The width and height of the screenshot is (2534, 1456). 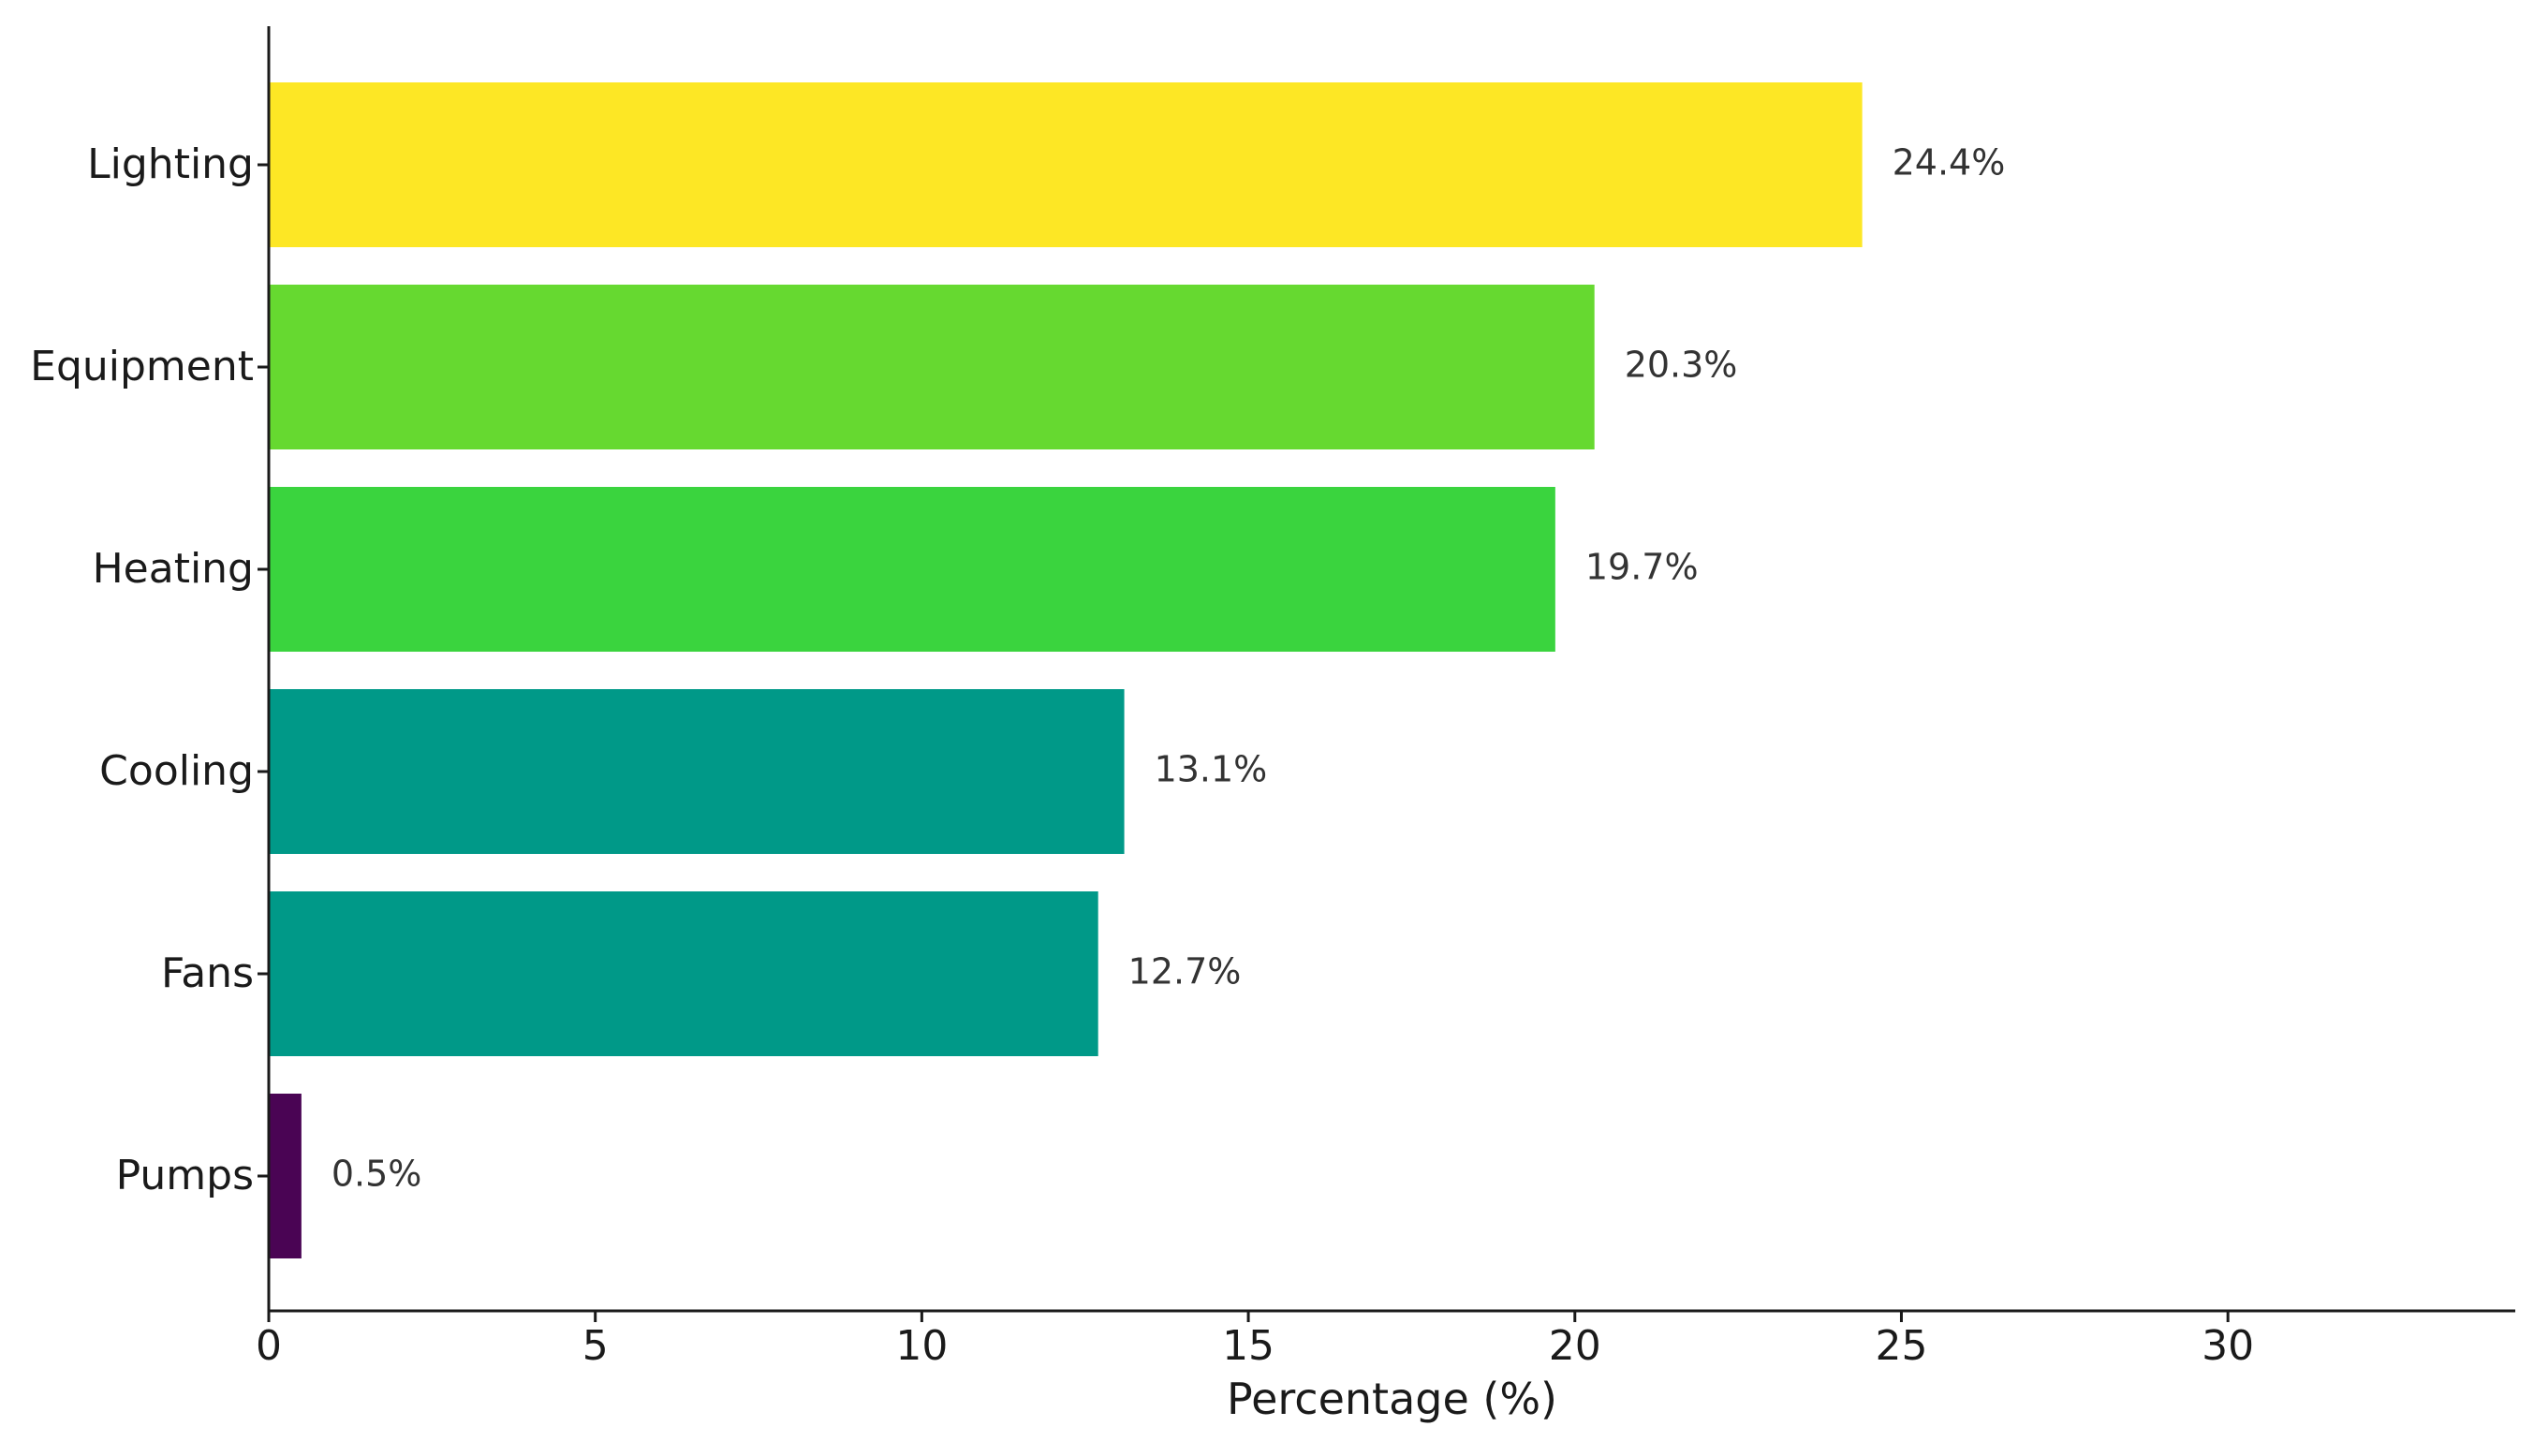 I want to click on value-label-cooling: 13.1%, so click(x=1211, y=769).